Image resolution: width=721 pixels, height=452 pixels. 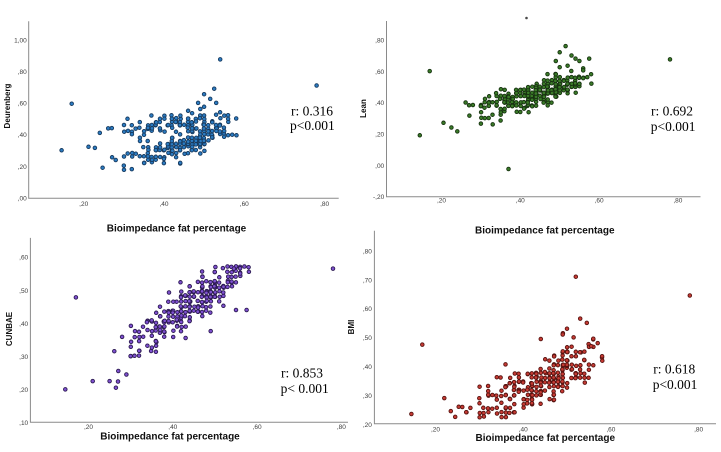 I want to click on svg-text: ,70, so click(x=367, y=280).